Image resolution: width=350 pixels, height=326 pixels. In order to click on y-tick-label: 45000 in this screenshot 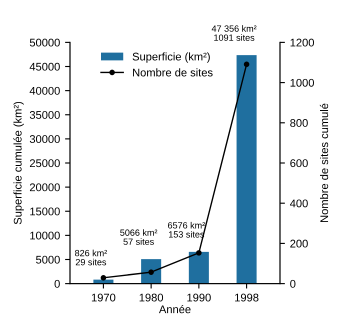, I will do `click(45, 66)`.